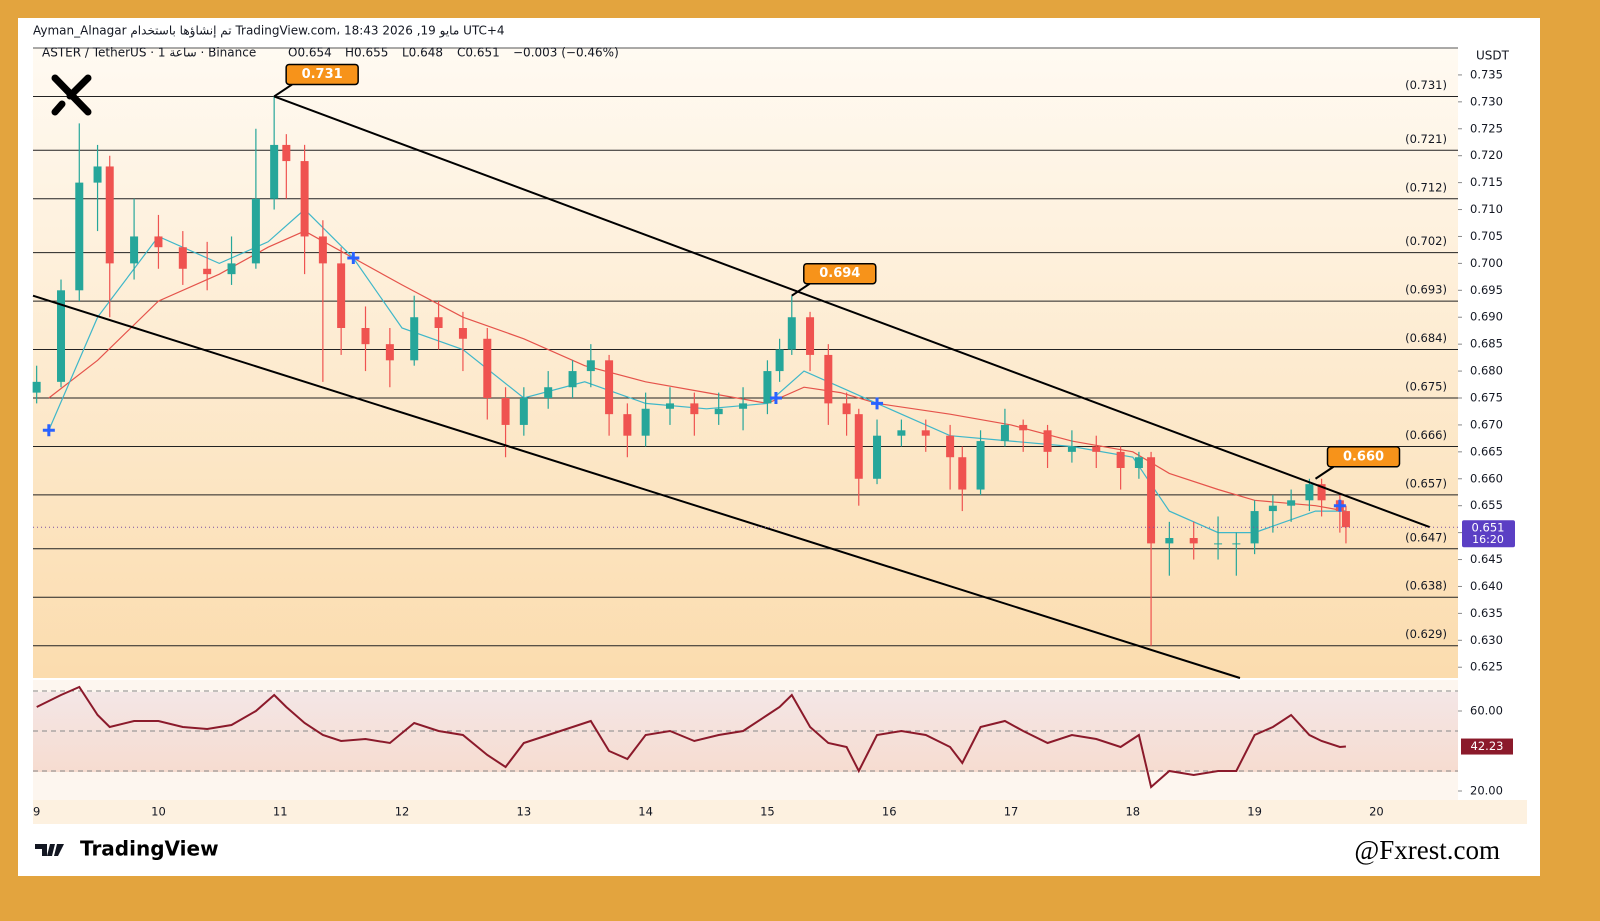  I want to click on price-badge-label: 0.651, so click(1488, 528).